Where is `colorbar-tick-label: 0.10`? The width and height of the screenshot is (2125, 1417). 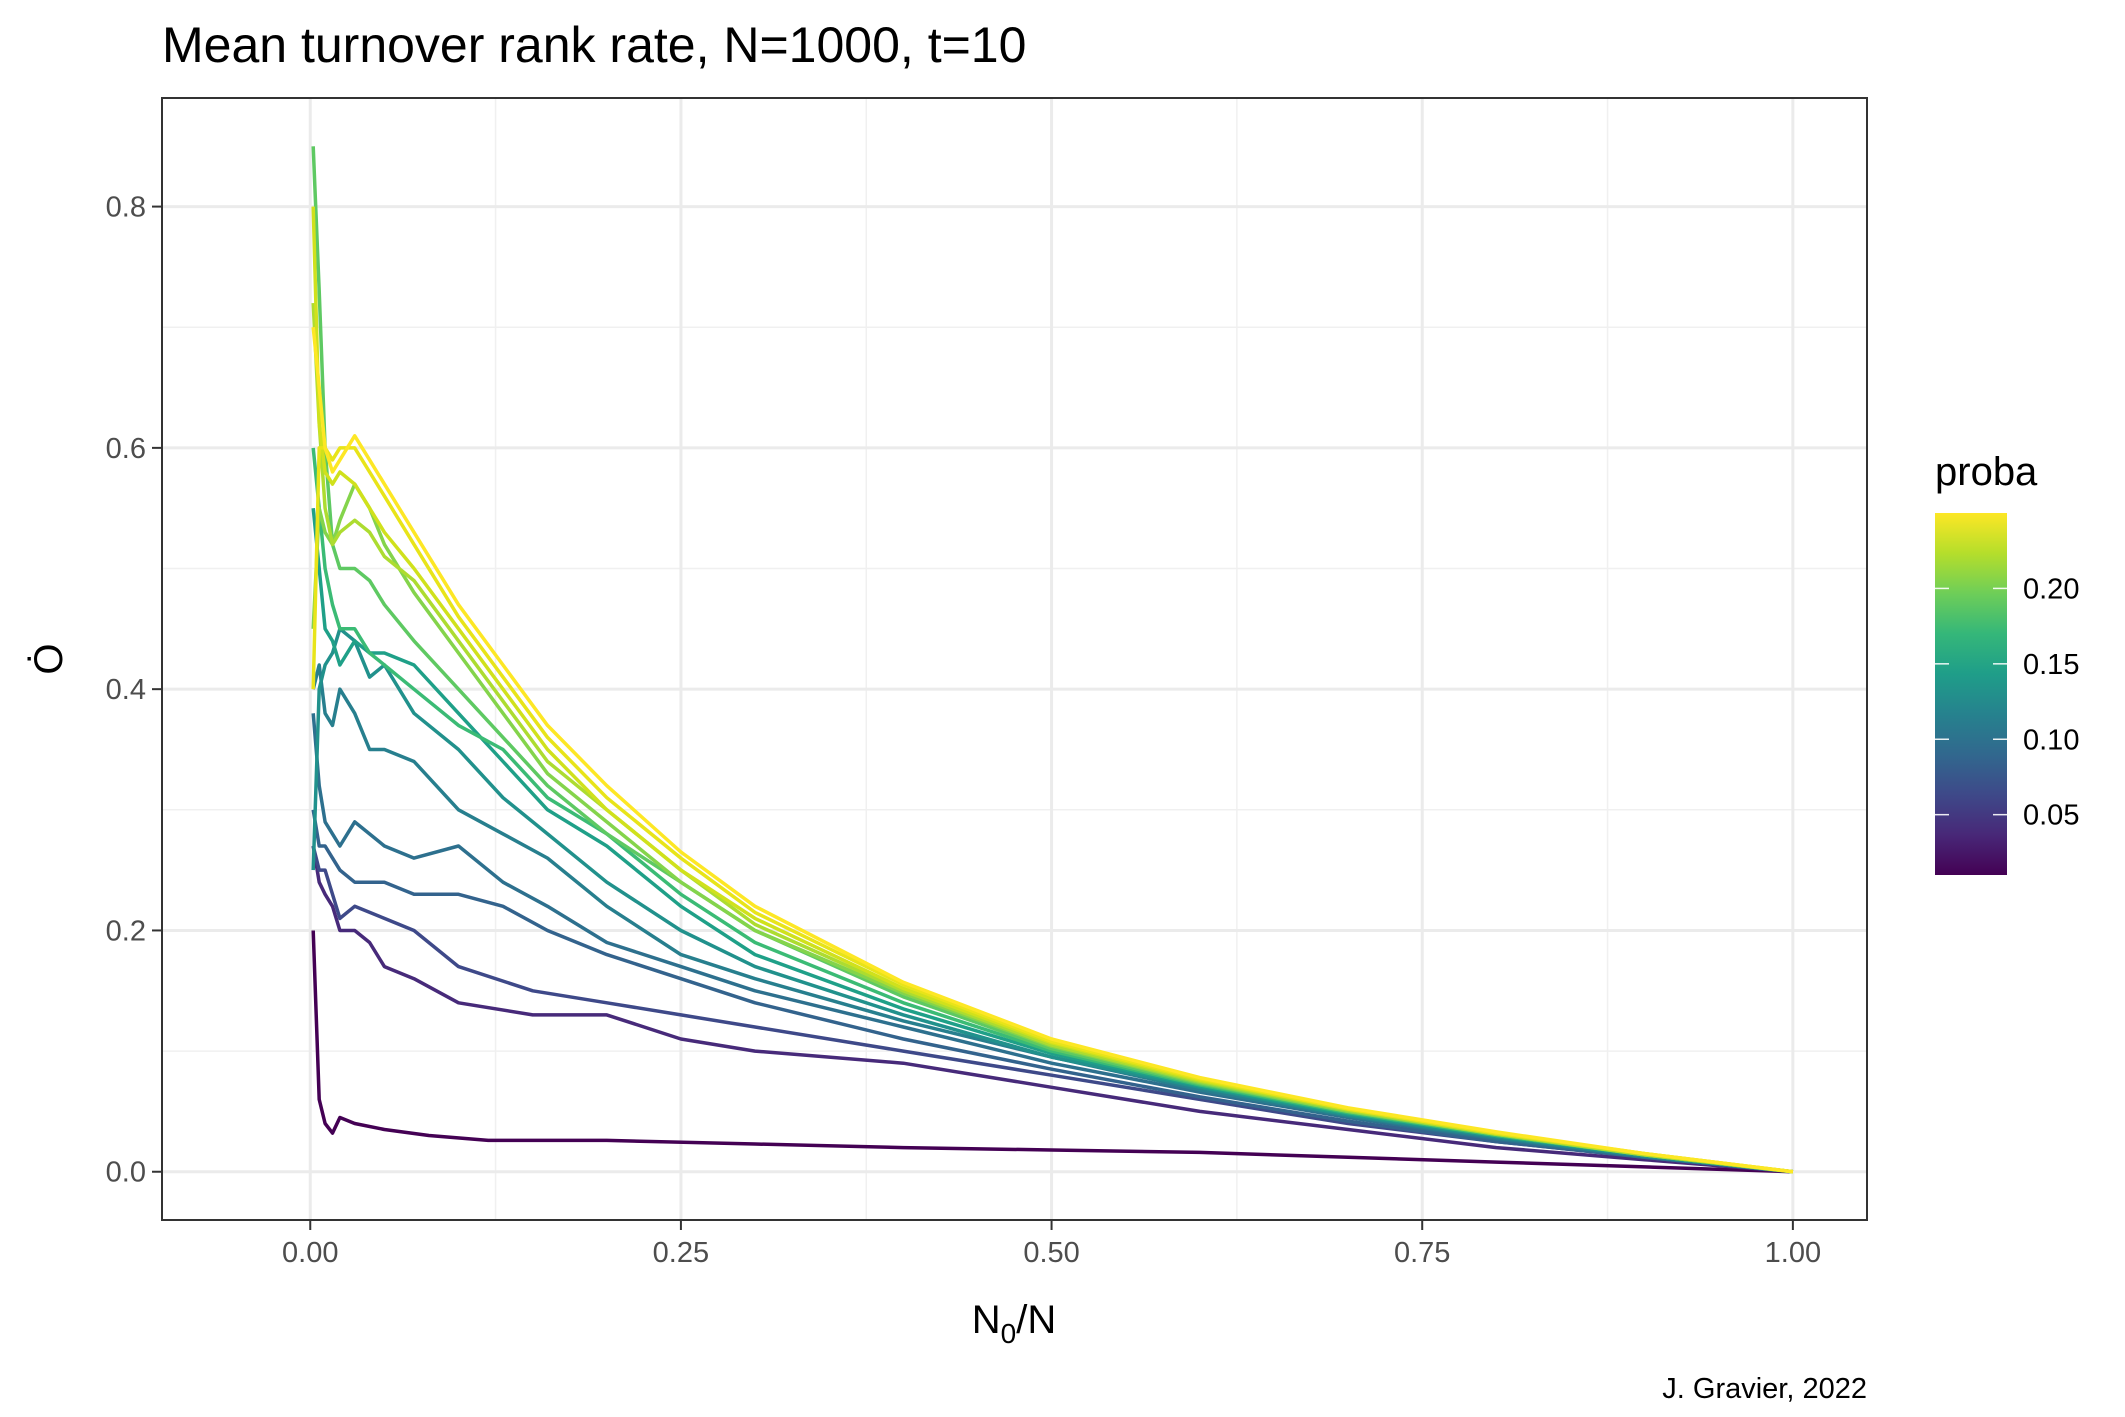
colorbar-tick-label: 0.10 is located at coordinates (2051, 740).